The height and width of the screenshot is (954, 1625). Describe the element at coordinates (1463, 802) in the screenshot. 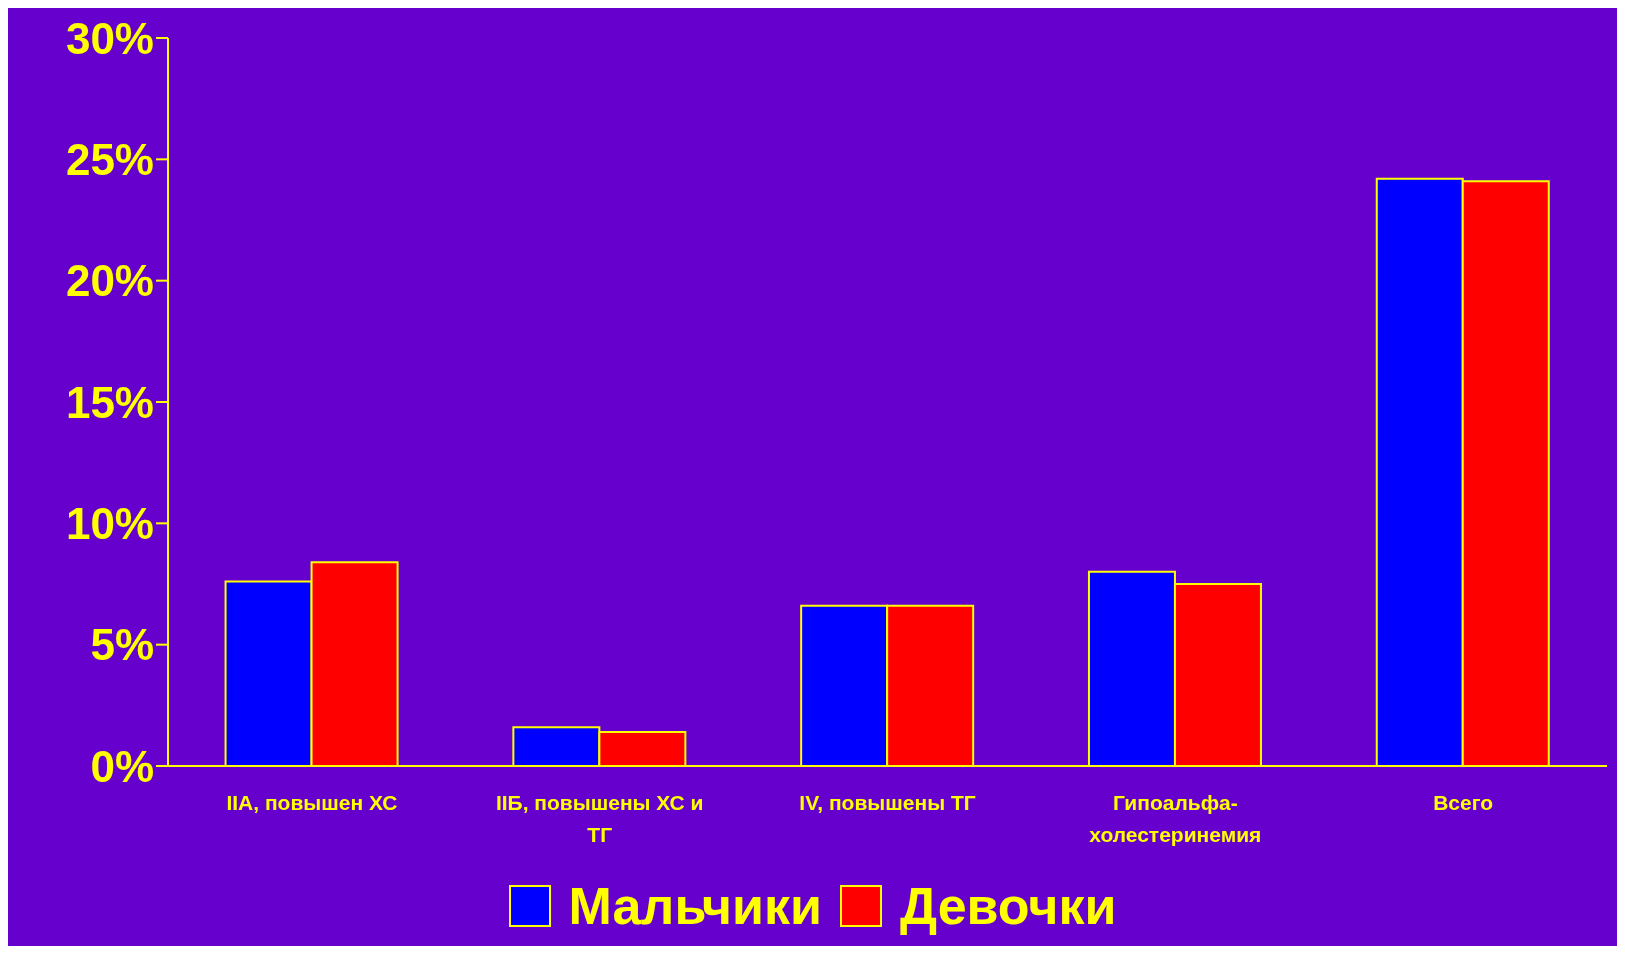

I see `x-tick-label: Всего` at that location.